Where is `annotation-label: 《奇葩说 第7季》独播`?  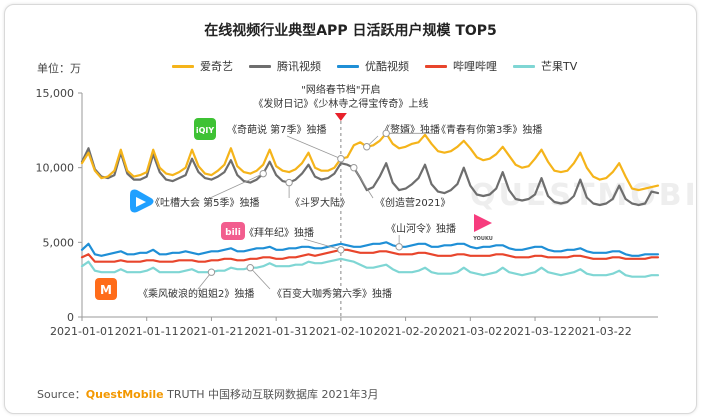
annotation-label: 《奇葩说 第7季》独播 is located at coordinates (277, 129).